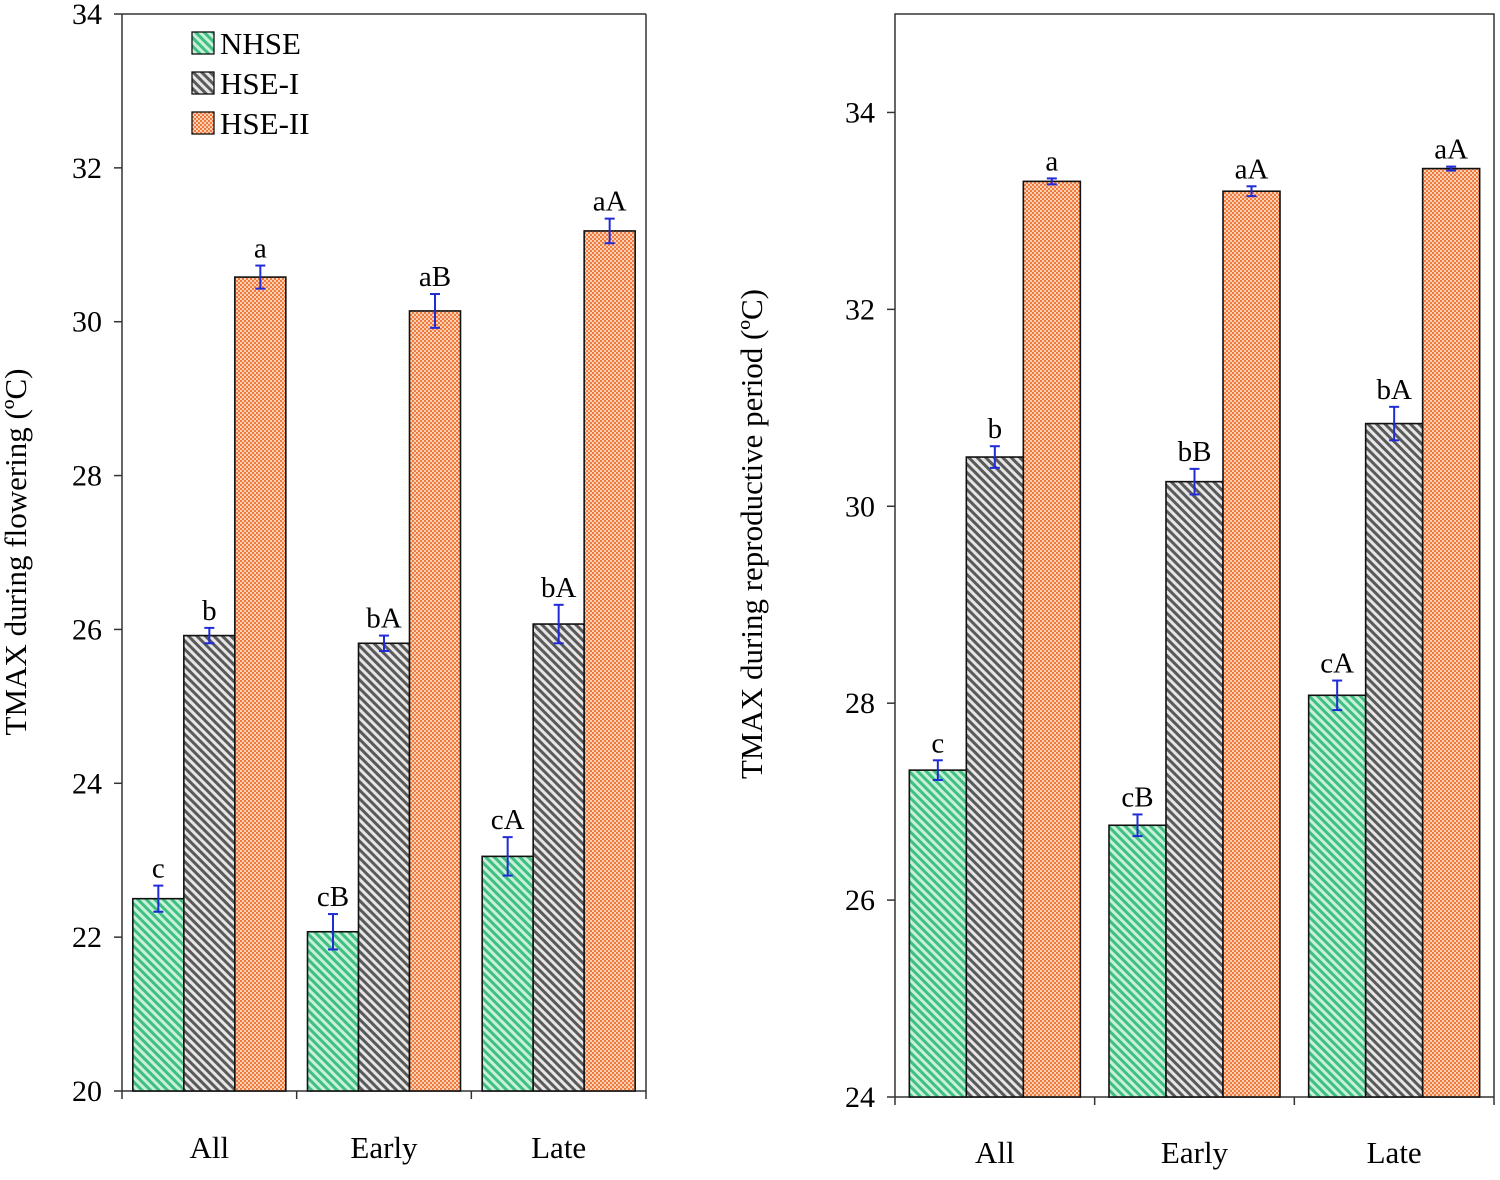 This screenshot has height=1180, width=1500. I want to click on significance-label: bB, so click(1195, 452).